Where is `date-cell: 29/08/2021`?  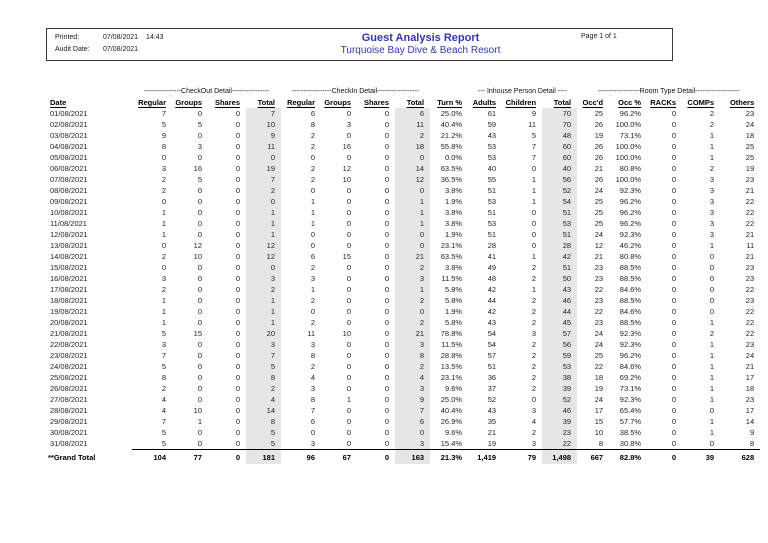
date-cell: 29/08/2021 is located at coordinates (69, 421).